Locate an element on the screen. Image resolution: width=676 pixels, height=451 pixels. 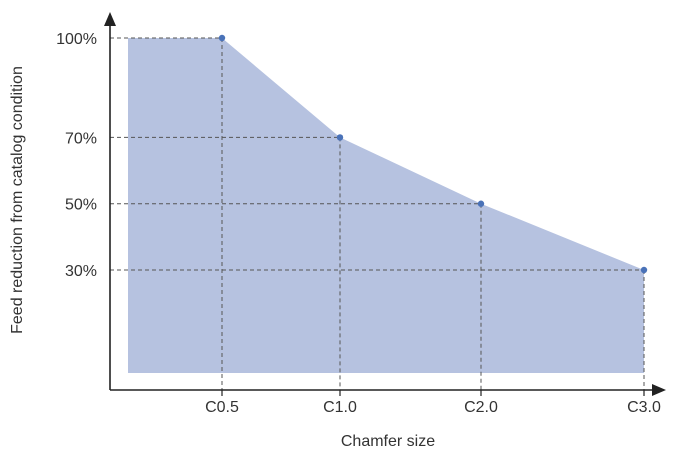
y-axis-arrow is located at coordinates (110, 19).